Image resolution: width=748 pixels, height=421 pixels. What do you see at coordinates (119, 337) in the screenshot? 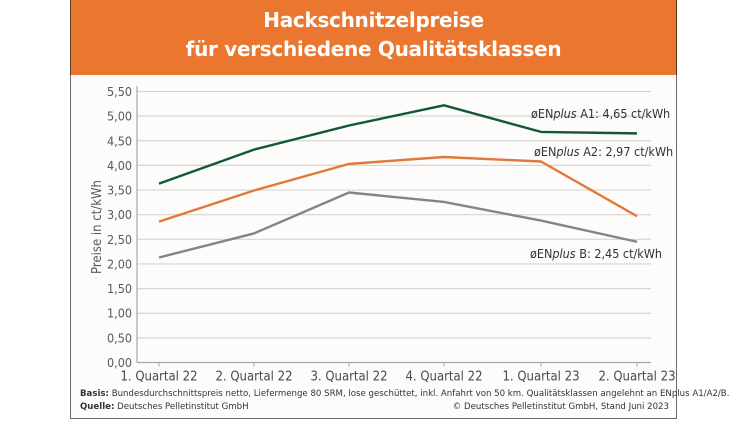
I see `y-tick-label: 0,50` at bounding box center [119, 337].